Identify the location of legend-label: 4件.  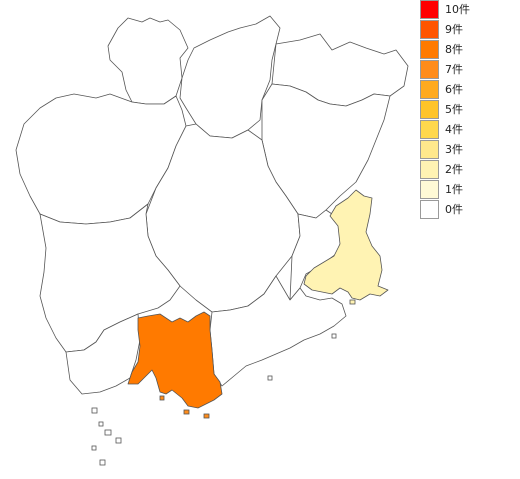
(454, 129).